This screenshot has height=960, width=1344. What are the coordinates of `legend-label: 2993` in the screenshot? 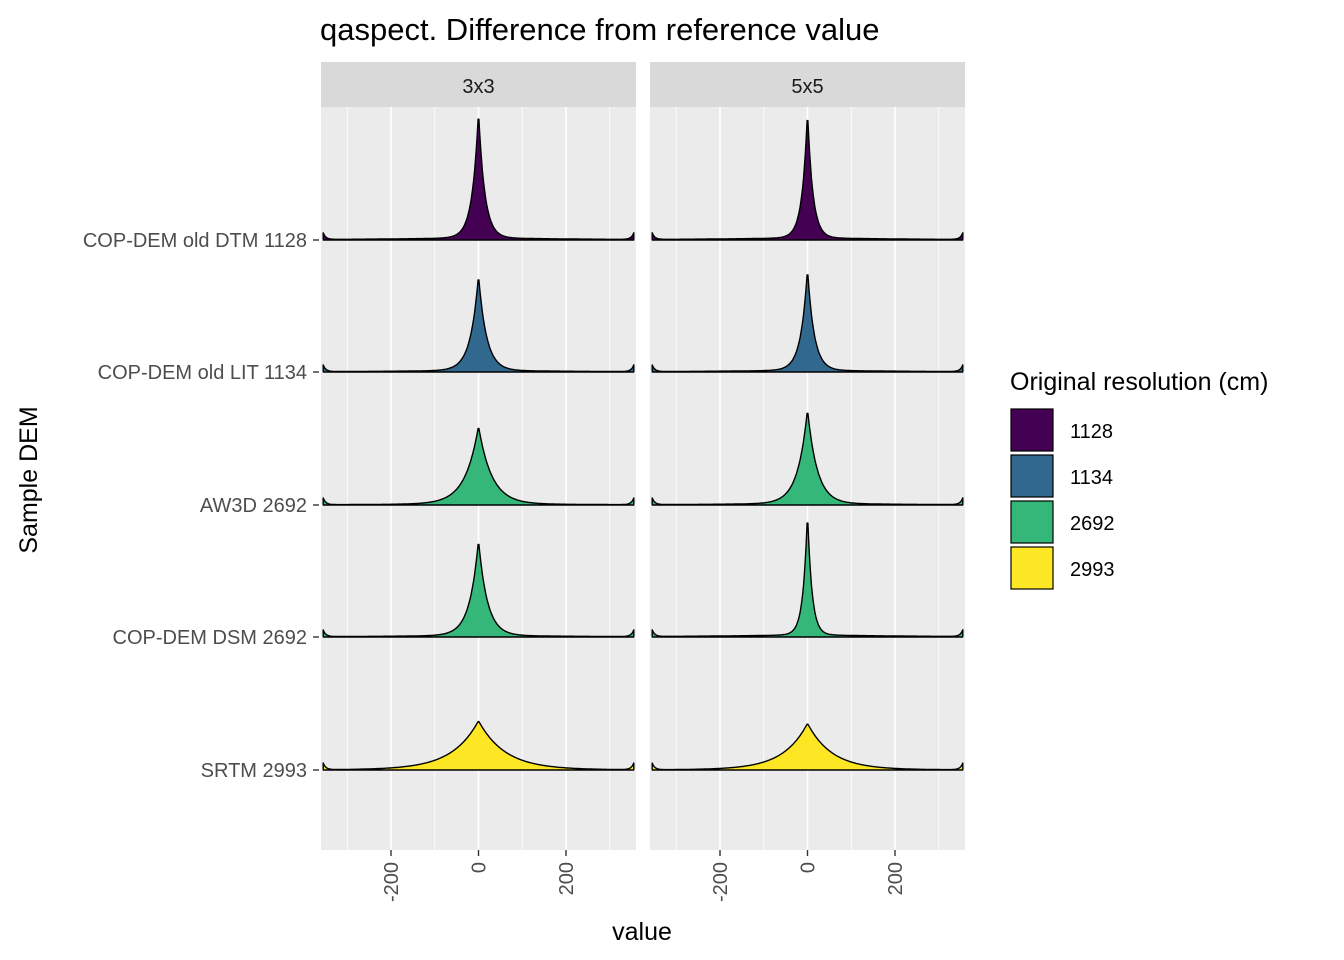 It's located at (1092, 570).